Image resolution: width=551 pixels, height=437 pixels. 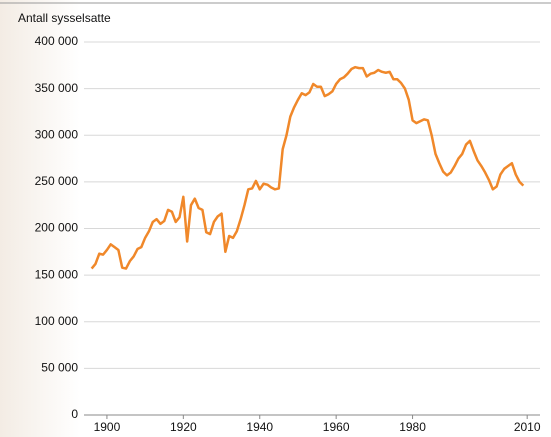 I want to click on x-tick-label: 1940, so click(x=259, y=427).